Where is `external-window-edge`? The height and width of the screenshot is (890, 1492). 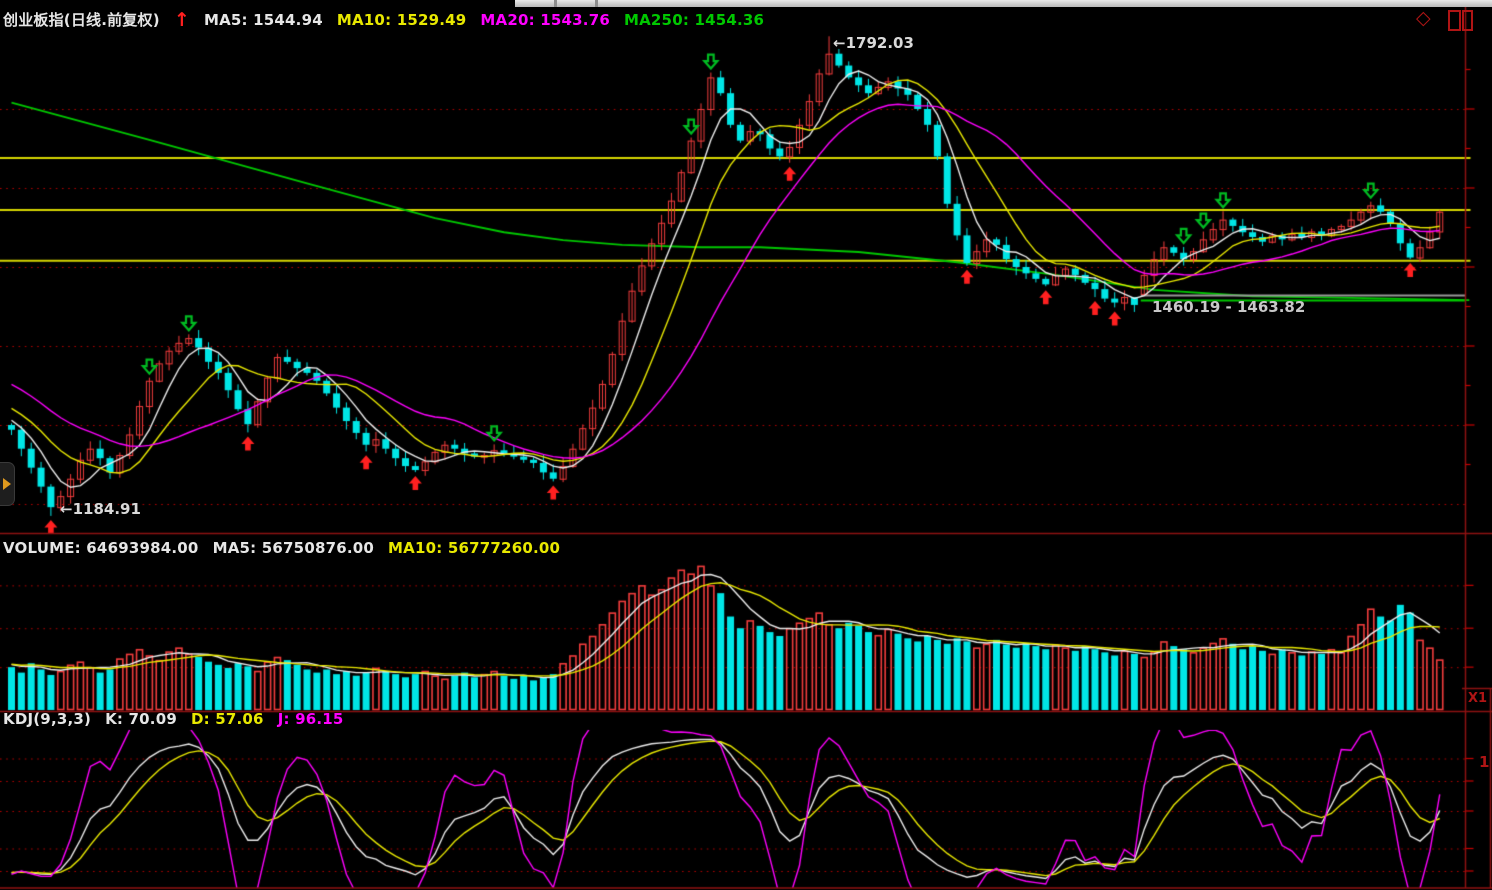 external-window-edge is located at coordinates (1003, 3).